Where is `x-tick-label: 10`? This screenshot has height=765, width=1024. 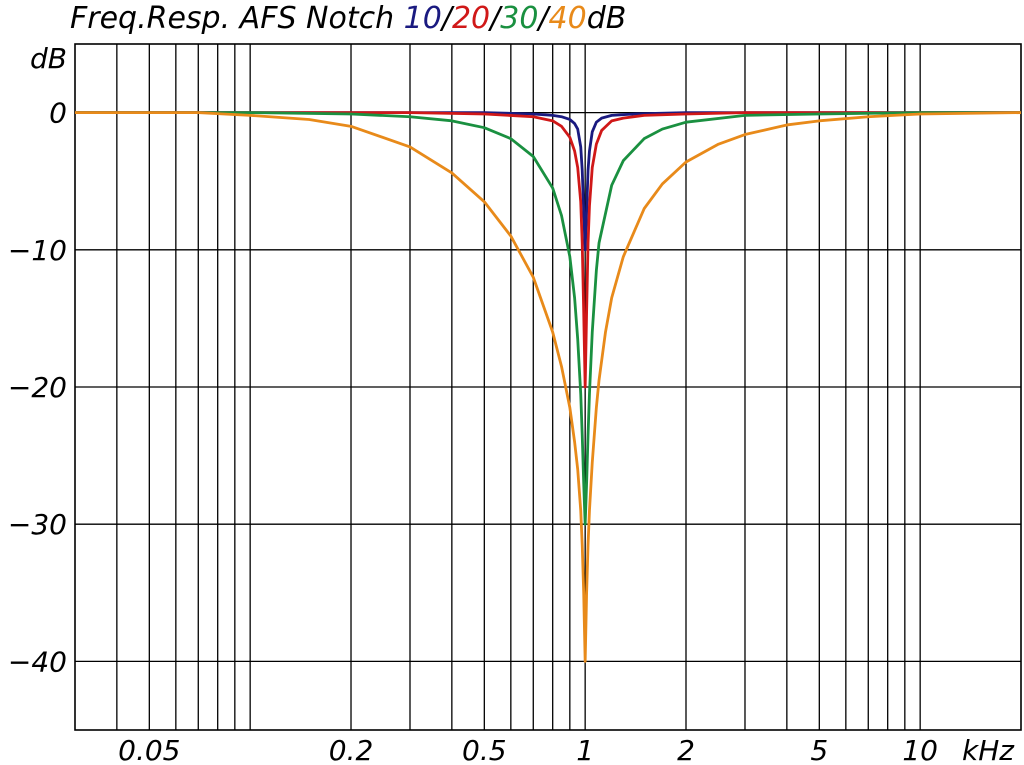
x-tick-label: 10 is located at coordinates (920, 749).